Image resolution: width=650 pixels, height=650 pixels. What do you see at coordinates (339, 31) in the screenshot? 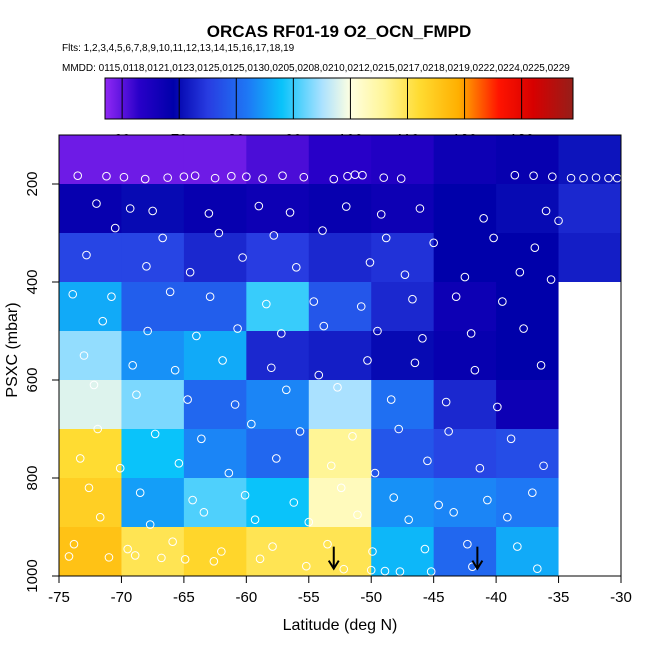
I see `chart-title: ORCAS RF01-19 O2_OCN_FMPD` at bounding box center [339, 31].